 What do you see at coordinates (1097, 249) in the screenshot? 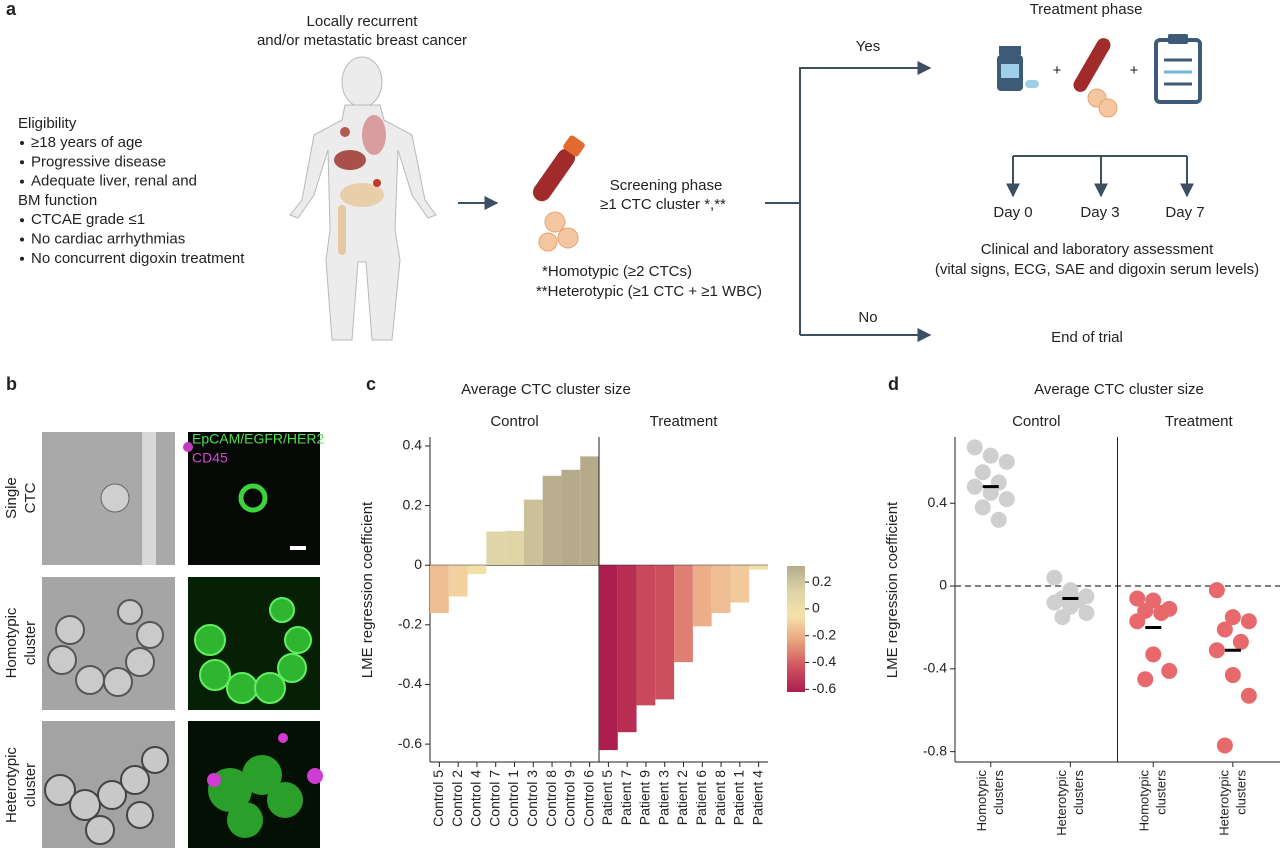
I see `assessment-text: Clinical and laboratory assessment` at bounding box center [1097, 249].